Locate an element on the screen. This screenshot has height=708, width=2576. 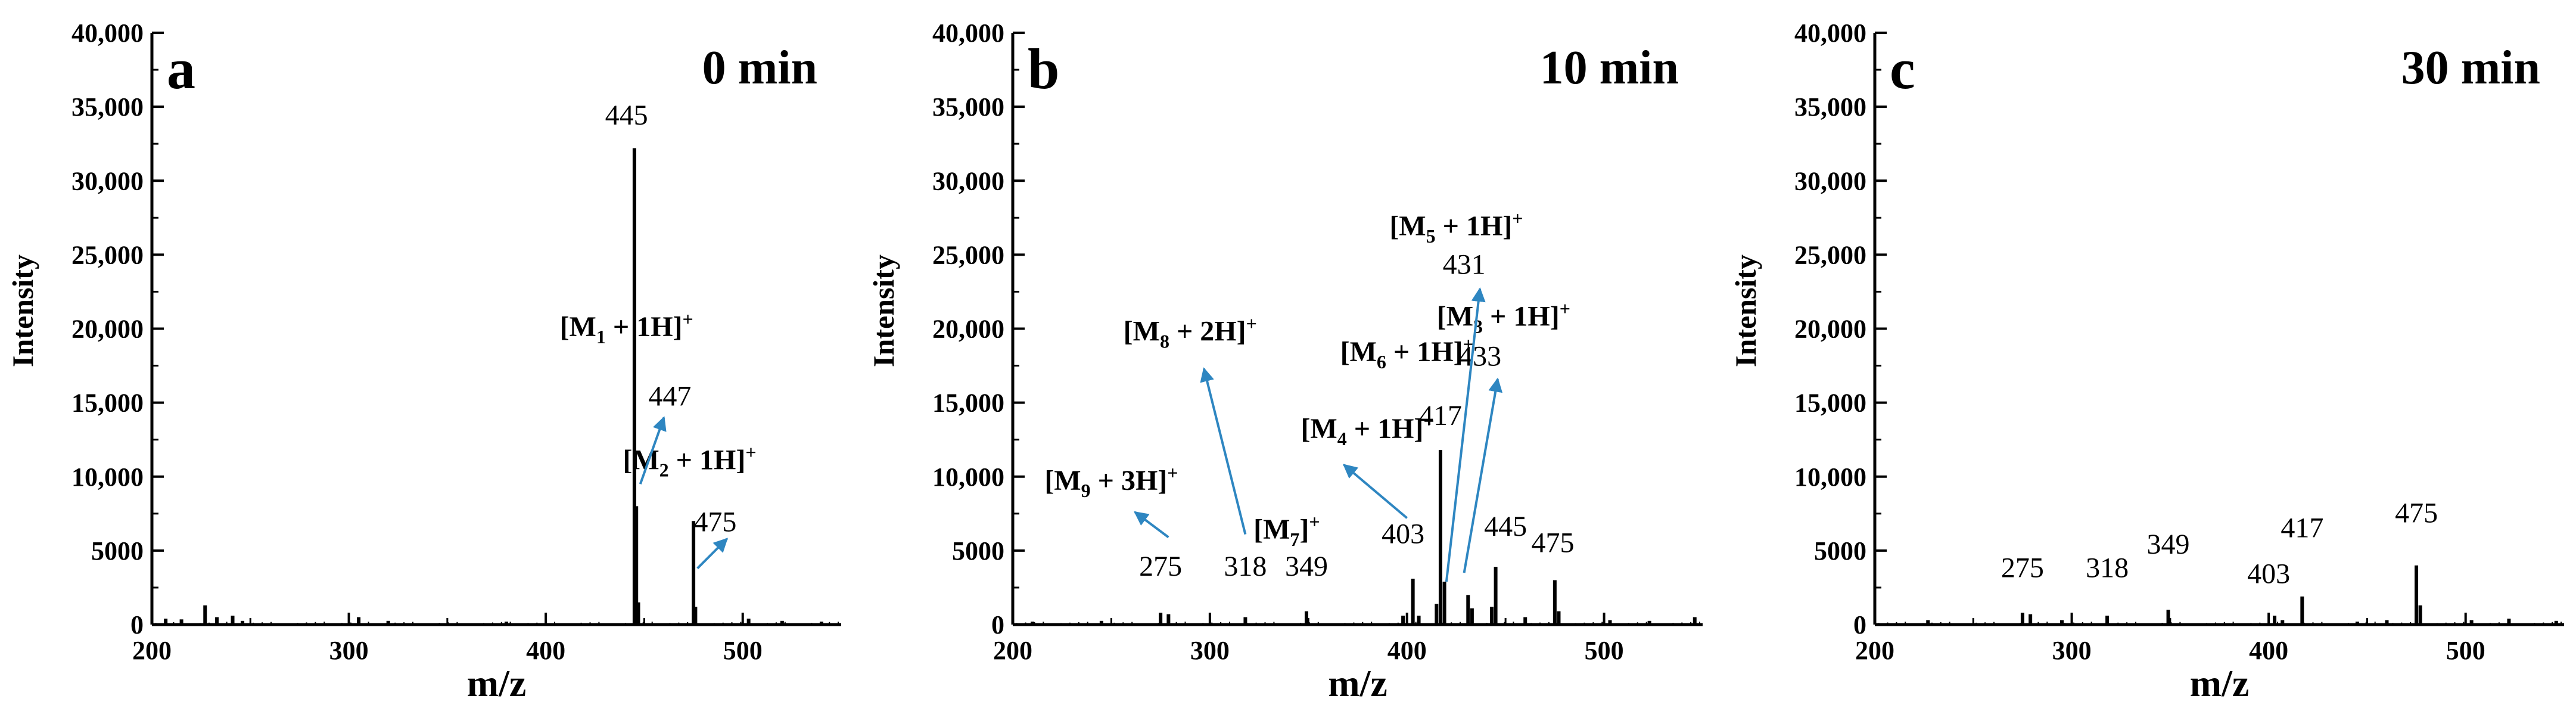
ion-label-M8: [M8 + 2H]+ is located at coordinates (1190, 332).